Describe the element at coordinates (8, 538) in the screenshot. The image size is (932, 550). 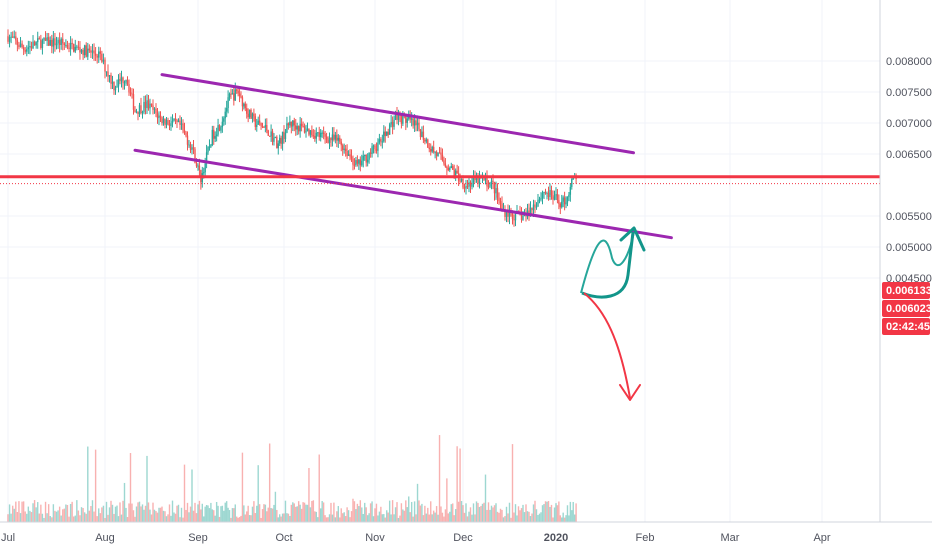
I see `x-tick-label: Jul` at that location.